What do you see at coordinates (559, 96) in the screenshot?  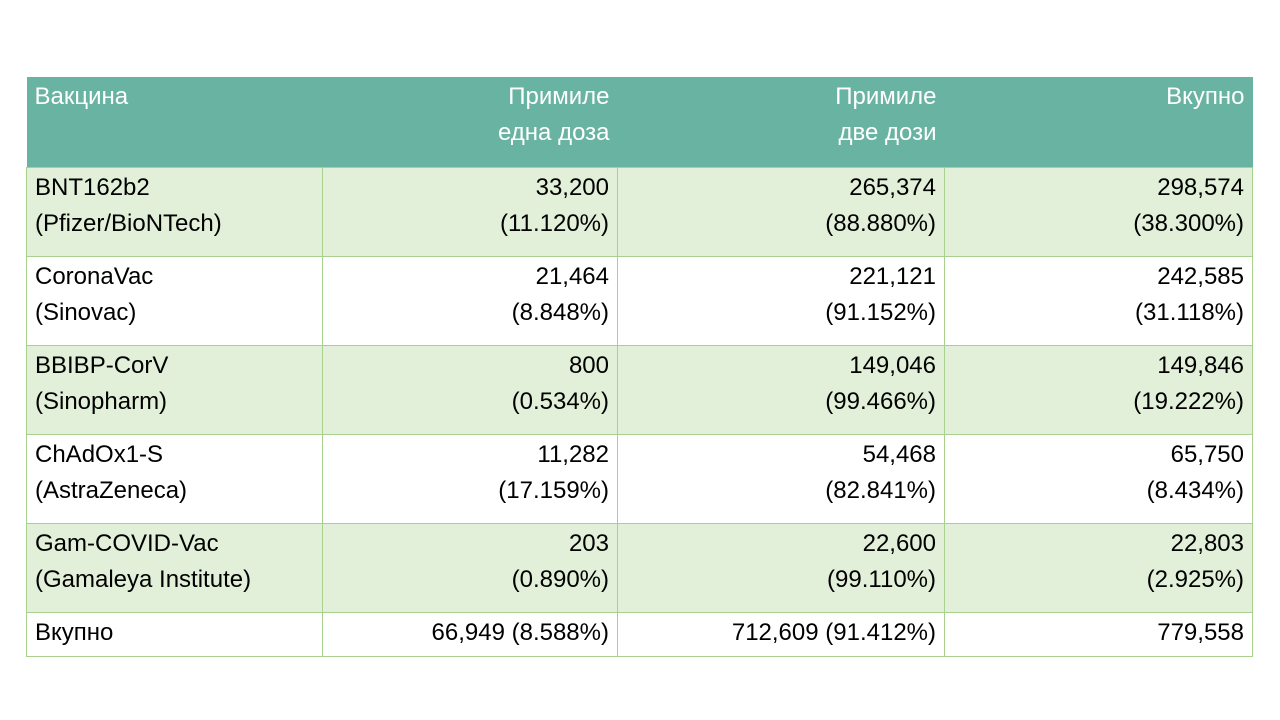 I see `header-one-dose-line1: Примиле` at bounding box center [559, 96].